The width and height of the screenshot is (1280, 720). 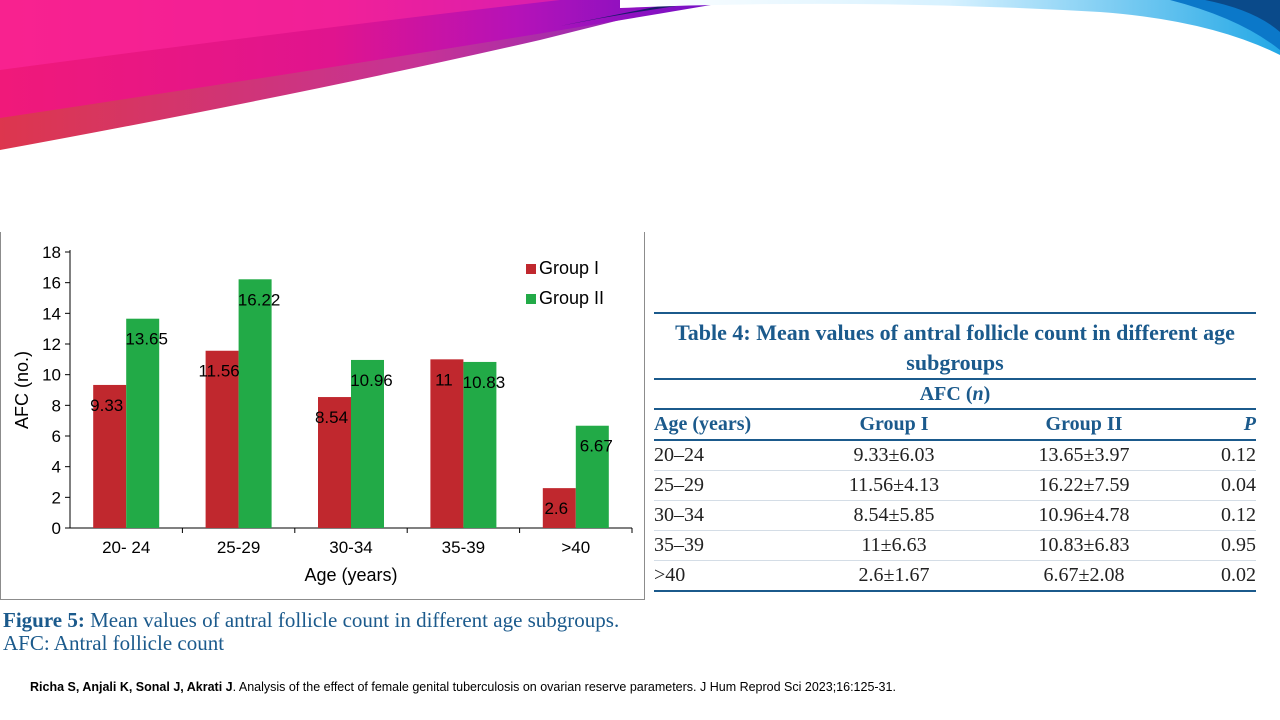 What do you see at coordinates (106, 405) in the screenshot?
I see `data-label: 9.33` at bounding box center [106, 405].